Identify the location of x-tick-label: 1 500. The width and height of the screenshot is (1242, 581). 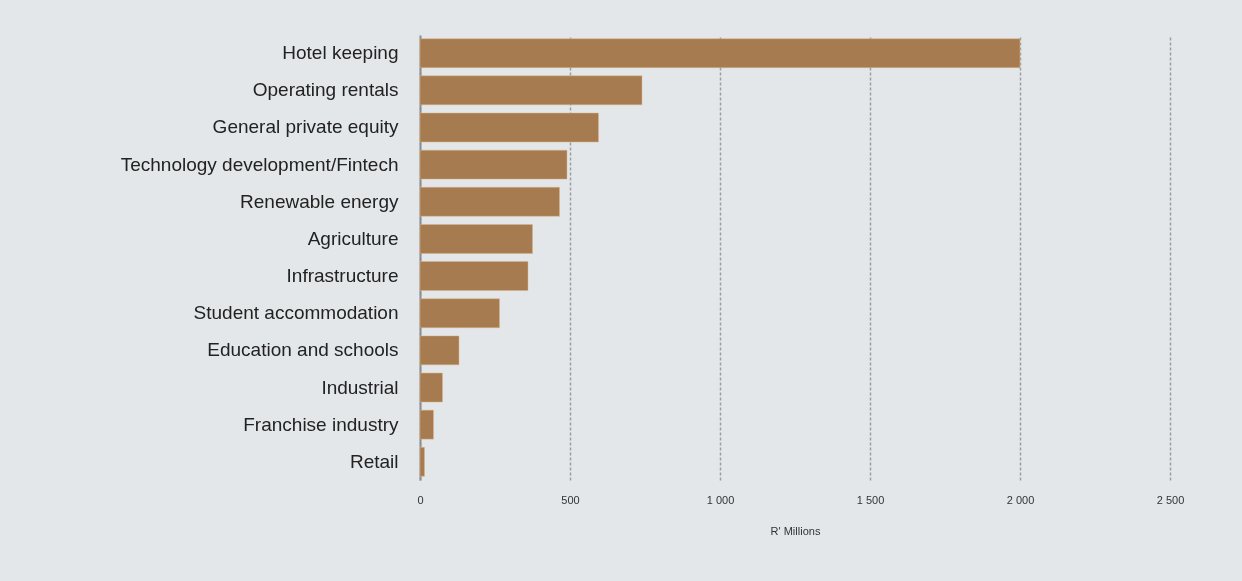
(870, 499).